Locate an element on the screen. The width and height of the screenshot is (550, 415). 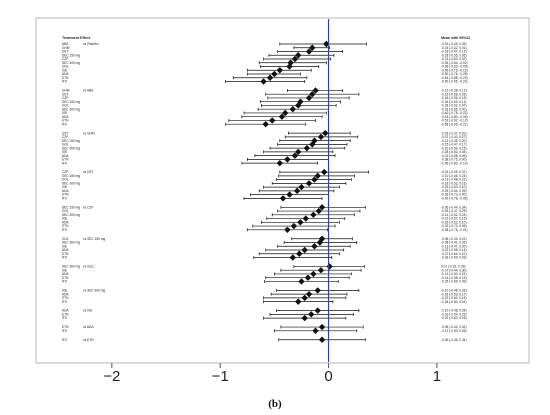
comparator-label: vs CZP is located at coordinates (88, 207).